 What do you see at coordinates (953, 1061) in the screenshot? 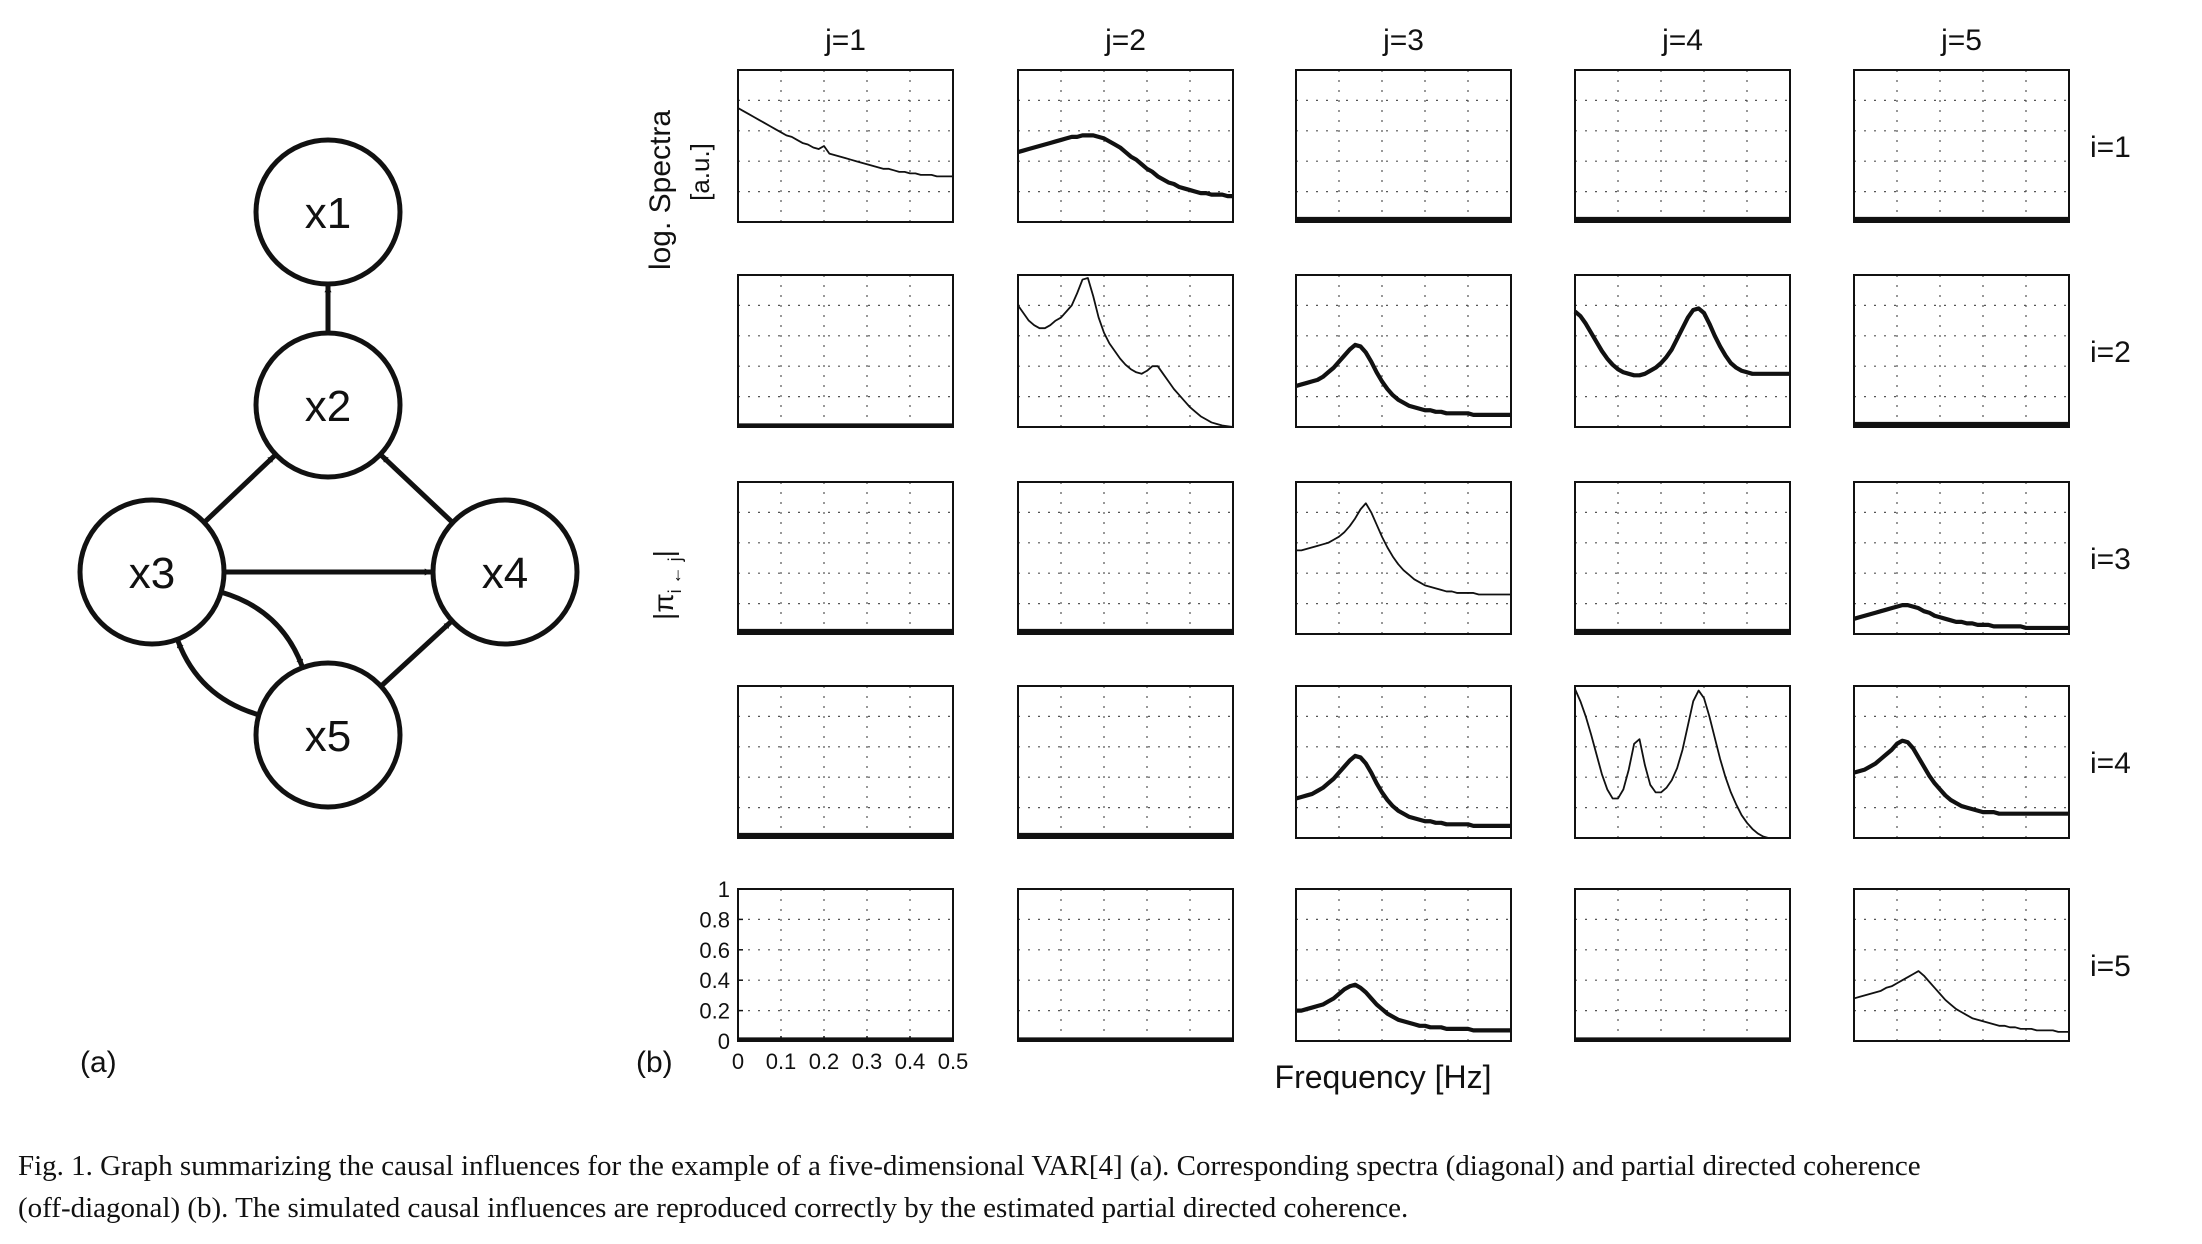
I see `xtick-label: 0.5` at bounding box center [953, 1061].